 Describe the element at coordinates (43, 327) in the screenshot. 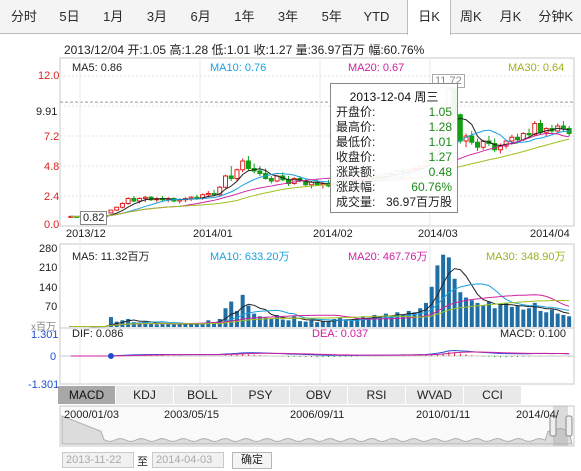

I see `volume-unit-label: x百万` at that location.